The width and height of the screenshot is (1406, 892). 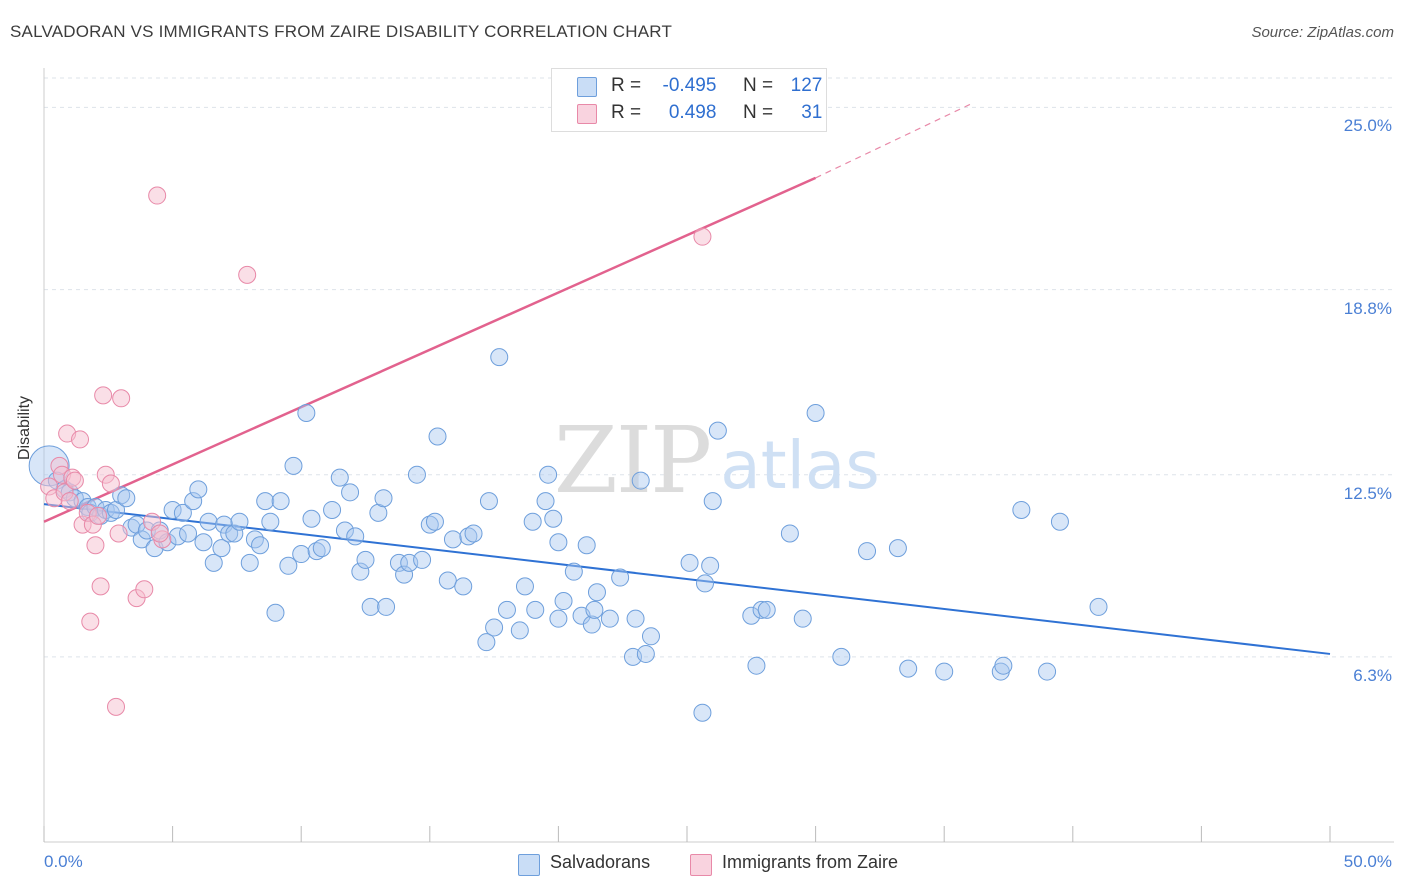 I want to click on y-tick-label: 12.5%, so click(x=1367, y=493).